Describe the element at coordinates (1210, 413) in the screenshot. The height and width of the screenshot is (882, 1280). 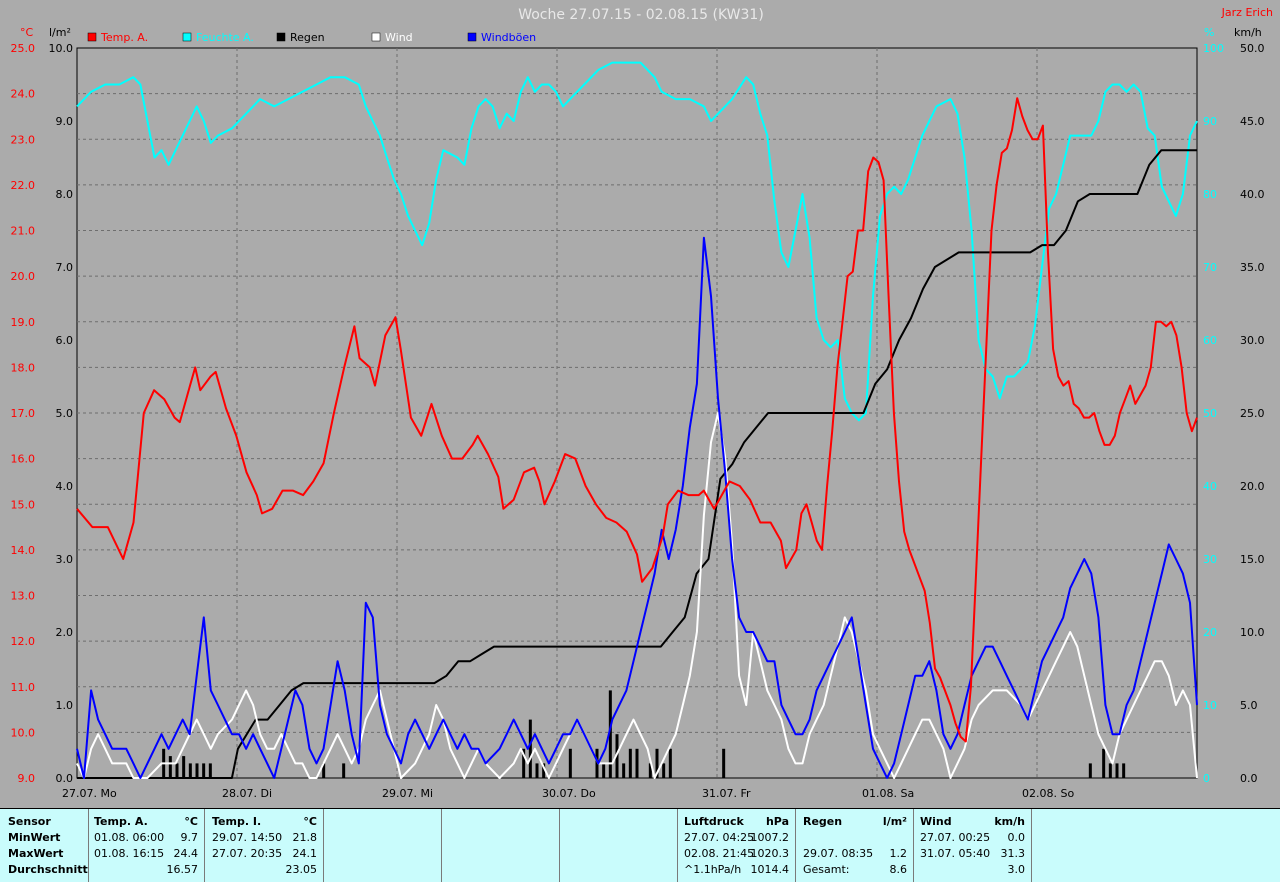
I see `humidity-tick-label: 50` at that location.